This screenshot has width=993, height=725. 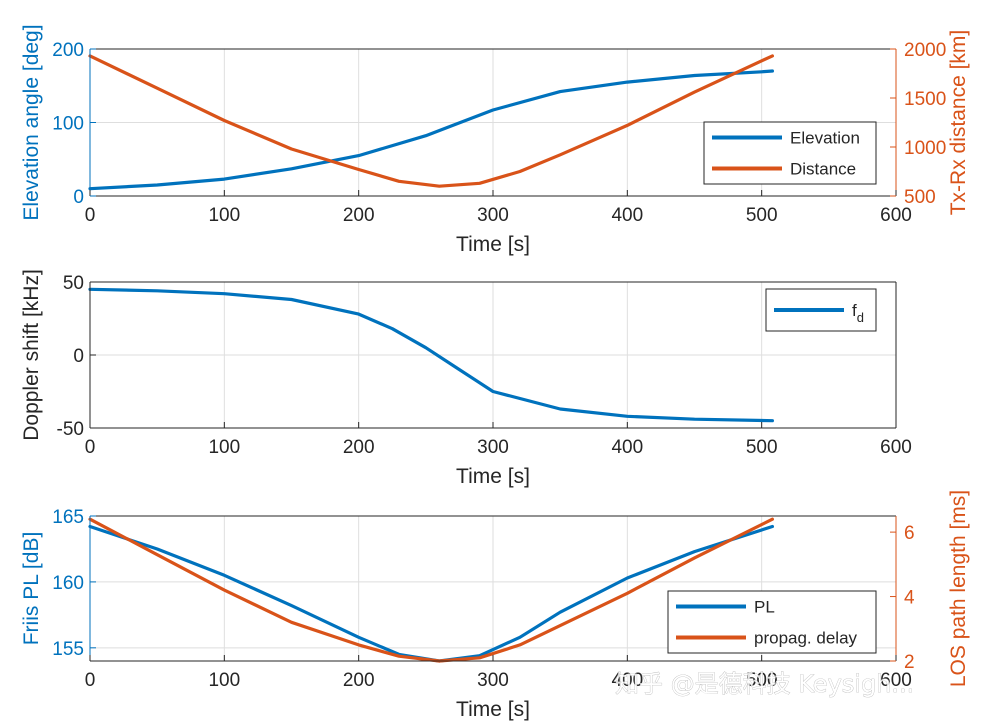 I want to click on legend-entry-label: fd, so click(x=858, y=313).